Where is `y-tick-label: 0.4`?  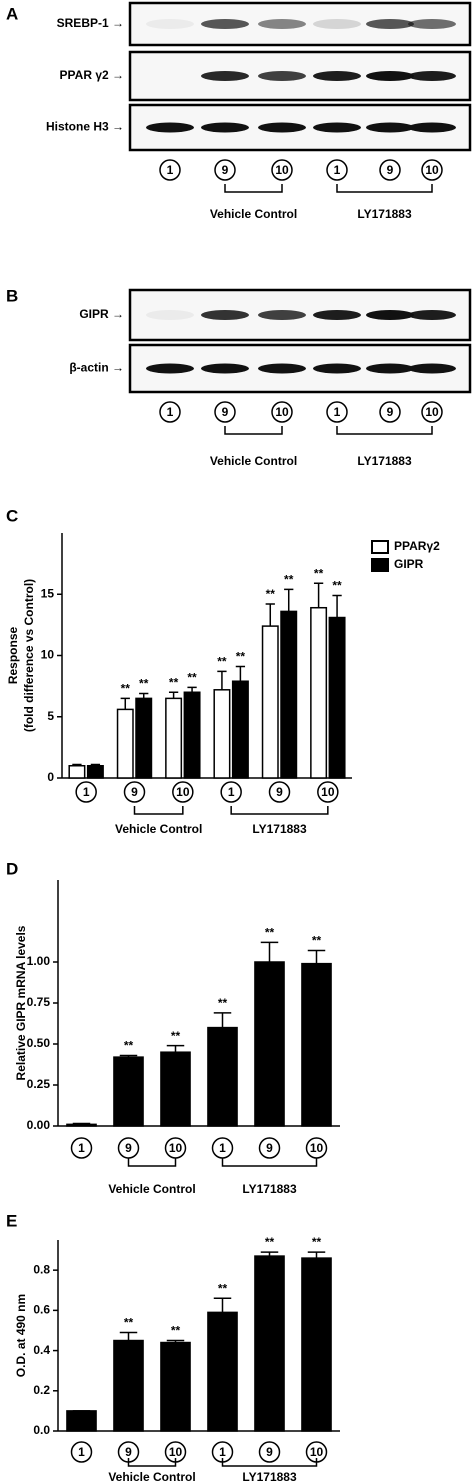
y-tick-label: 0.4 is located at coordinates (41, 1350).